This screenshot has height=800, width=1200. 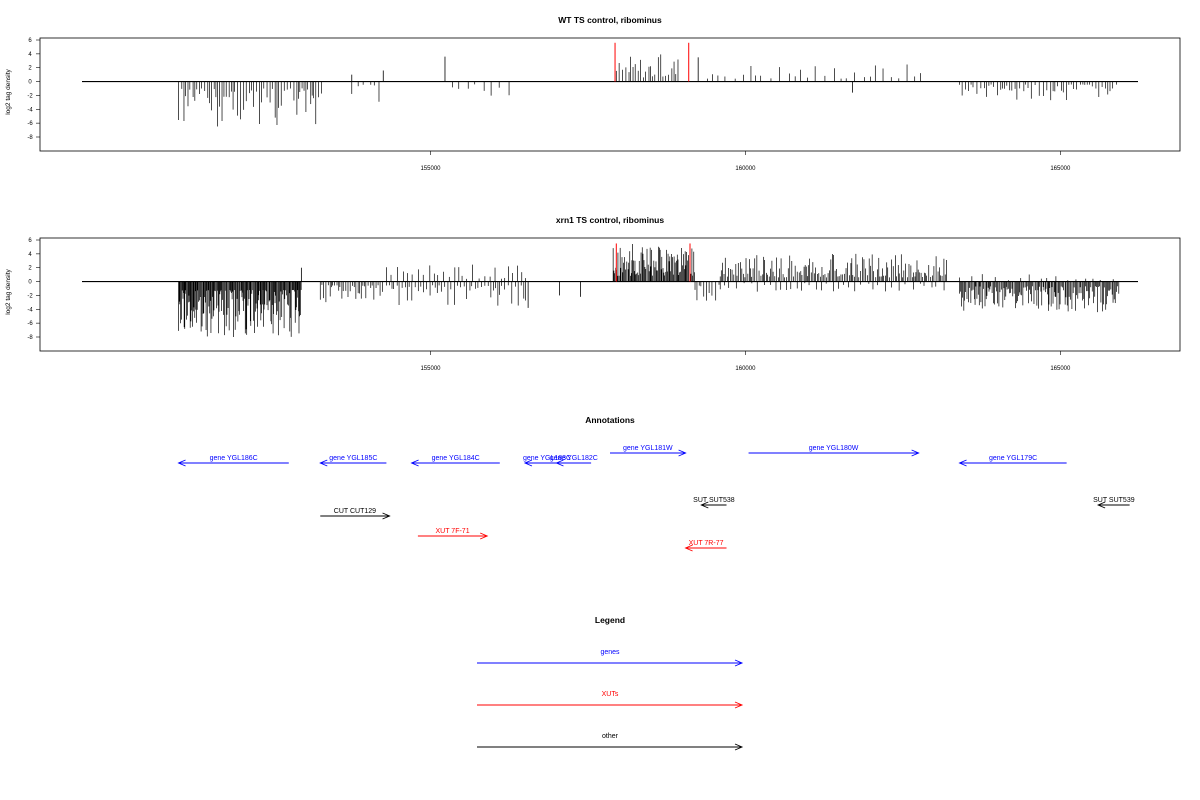 I want to click on annotation-item: gene YGL182C, so click(x=574, y=461).